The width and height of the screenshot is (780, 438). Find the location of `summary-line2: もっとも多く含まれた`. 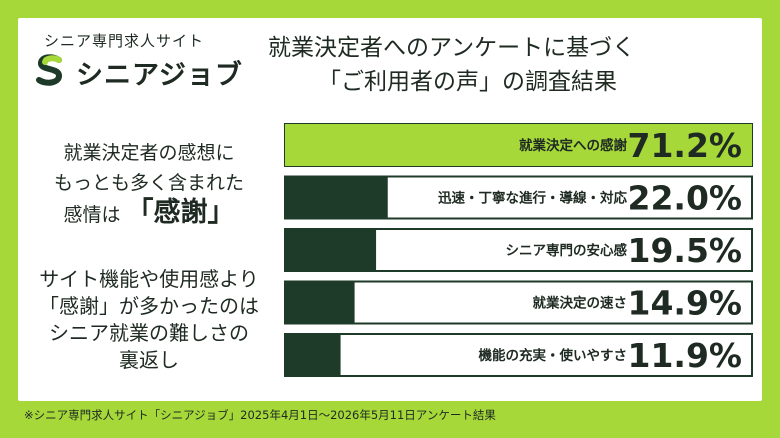

summary-line2: もっとも多く含まれた is located at coordinates (148, 183).